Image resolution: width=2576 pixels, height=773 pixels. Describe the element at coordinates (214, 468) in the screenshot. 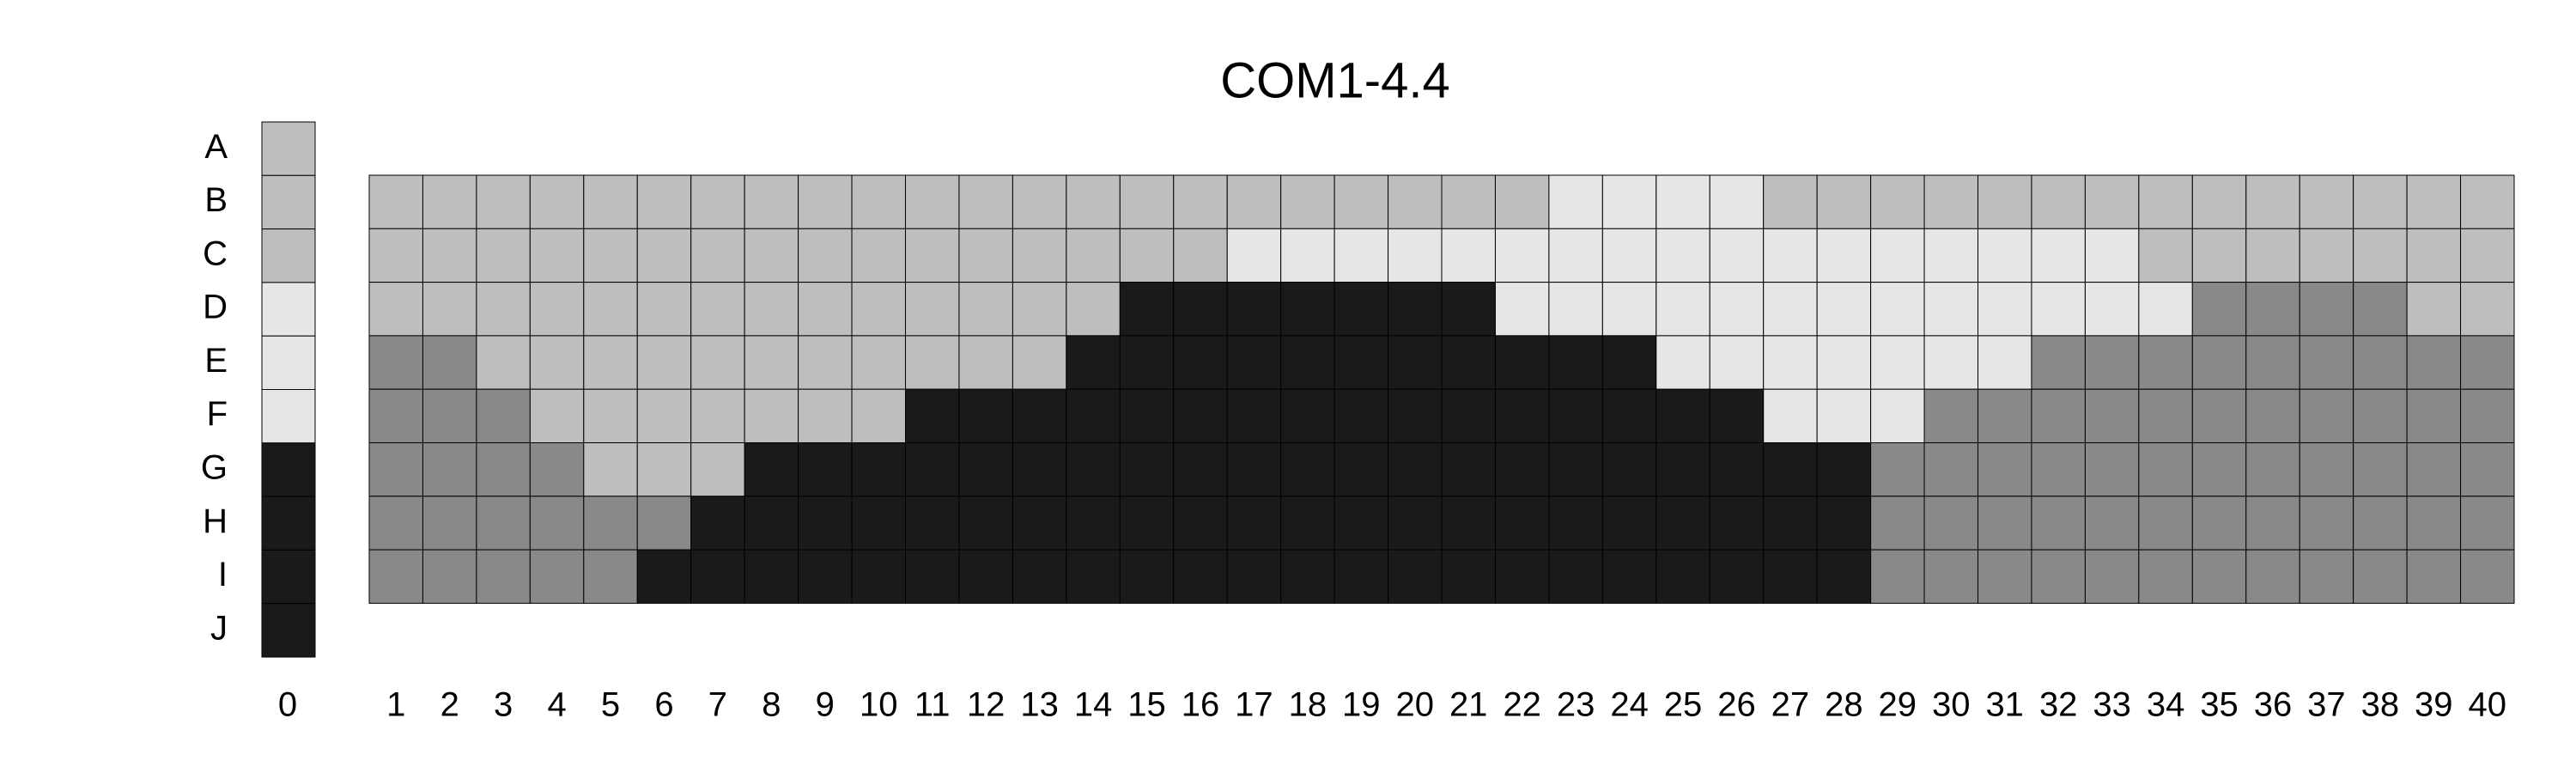

I see `row-label: G` at that location.